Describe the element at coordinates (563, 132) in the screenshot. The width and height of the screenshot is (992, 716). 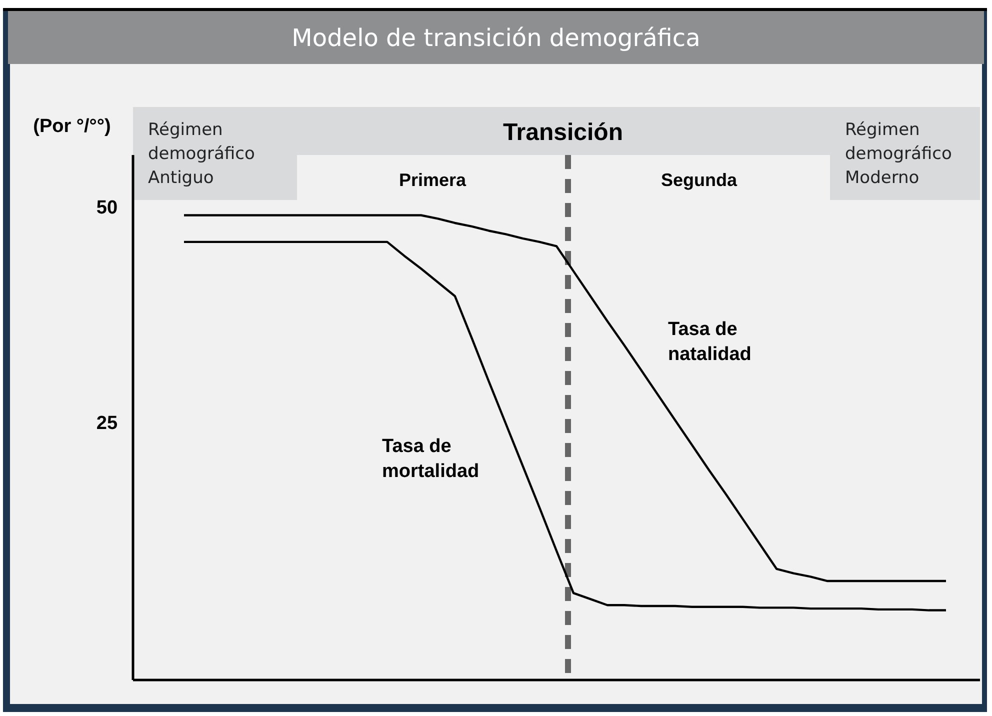
I see `text: Transición` at that location.